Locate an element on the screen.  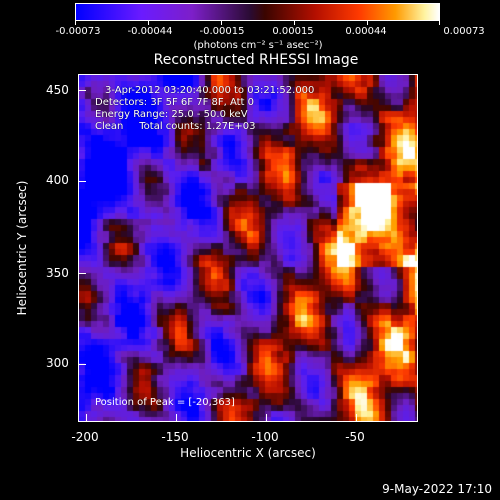
y-tick-label: 450 is located at coordinates (57, 90).